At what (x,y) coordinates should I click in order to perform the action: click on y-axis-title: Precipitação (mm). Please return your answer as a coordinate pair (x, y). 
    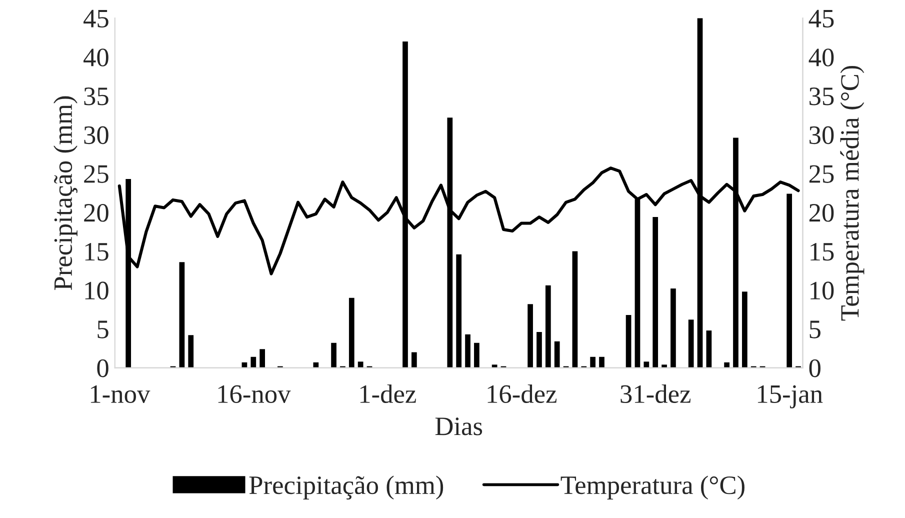
    Looking at the image, I should click on (66, 193).